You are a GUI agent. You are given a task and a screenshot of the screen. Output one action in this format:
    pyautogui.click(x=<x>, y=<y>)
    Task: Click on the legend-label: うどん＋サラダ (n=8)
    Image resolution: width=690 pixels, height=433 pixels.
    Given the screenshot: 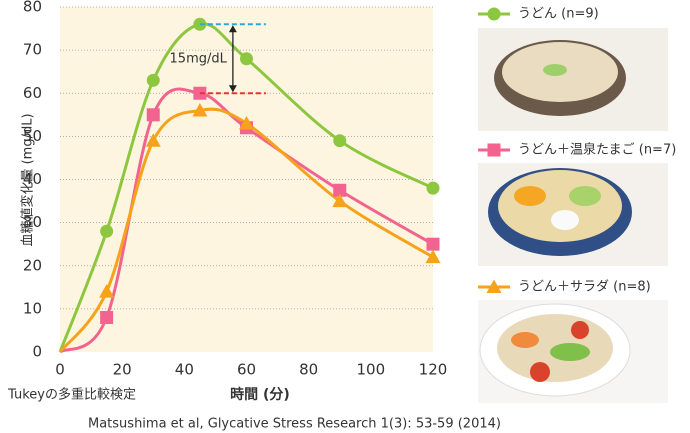 What is the action you would take?
    pyautogui.click(x=584, y=287)
    